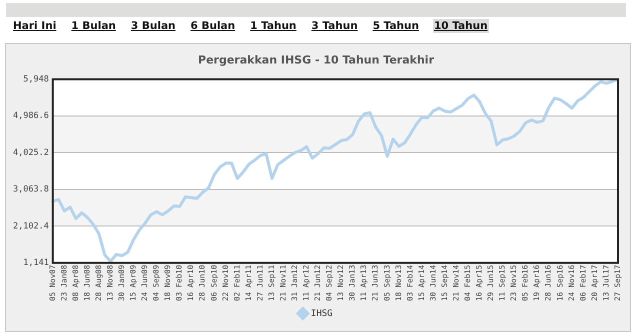  What do you see at coordinates (36, 263) in the screenshot?
I see `y-tick-label: 1,141` at bounding box center [36, 263].